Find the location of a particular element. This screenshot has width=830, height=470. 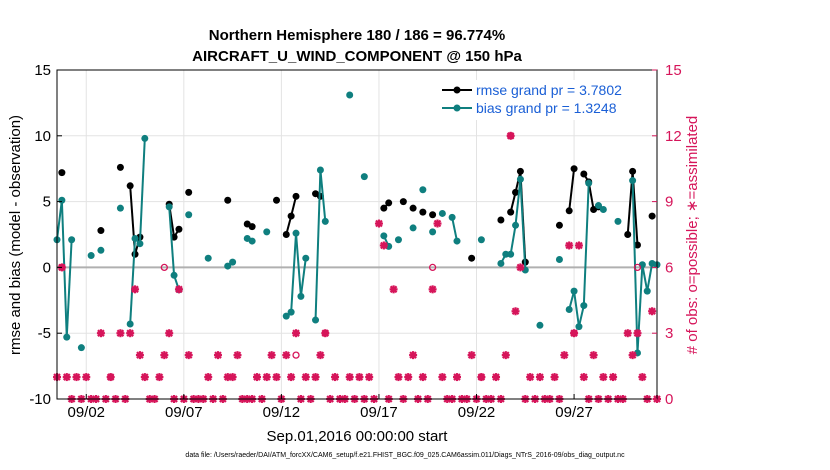

y2-tick-label: 12 is located at coordinates (673, 136).